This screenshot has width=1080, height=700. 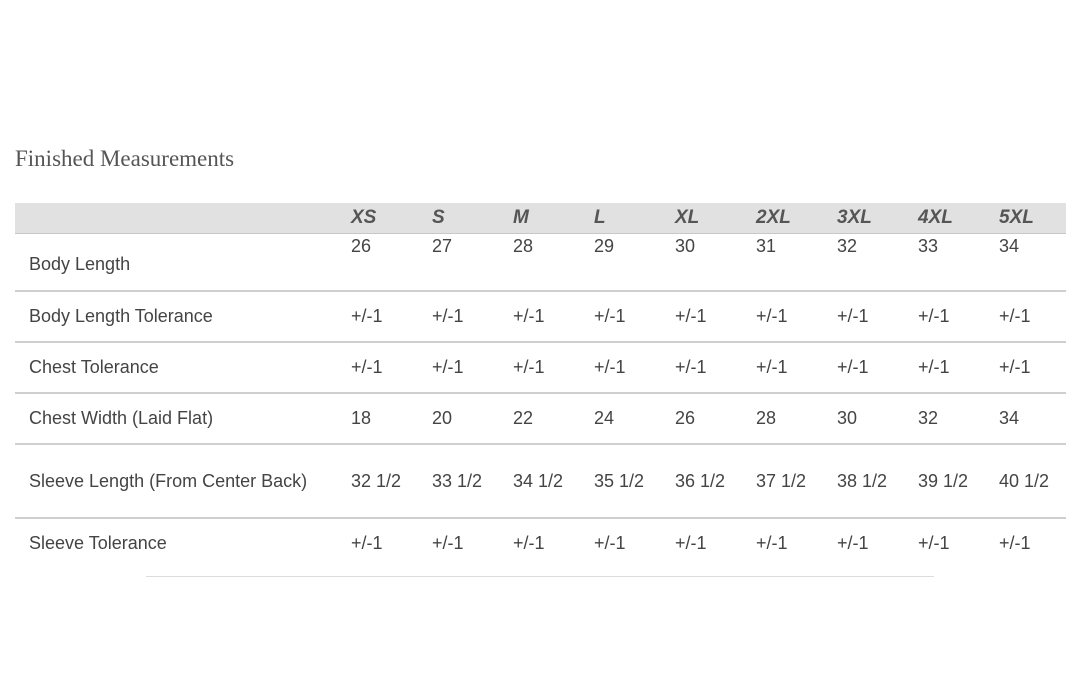 What do you see at coordinates (863, 481) in the screenshot?
I see `table-cell: 38 1/2` at bounding box center [863, 481].